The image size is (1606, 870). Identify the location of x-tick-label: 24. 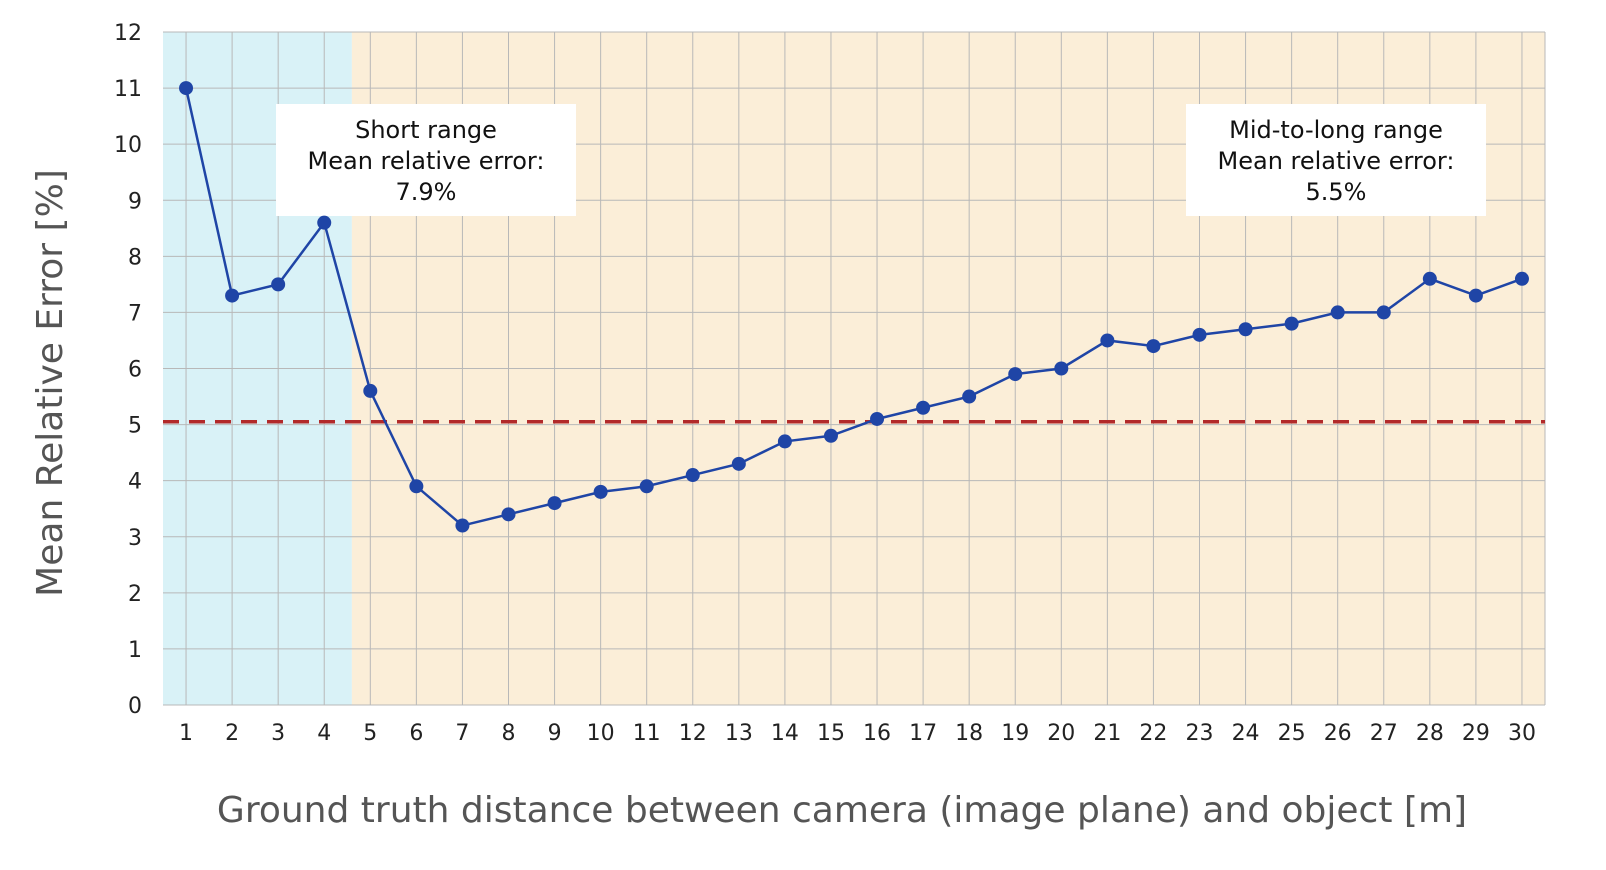
(1246, 733).